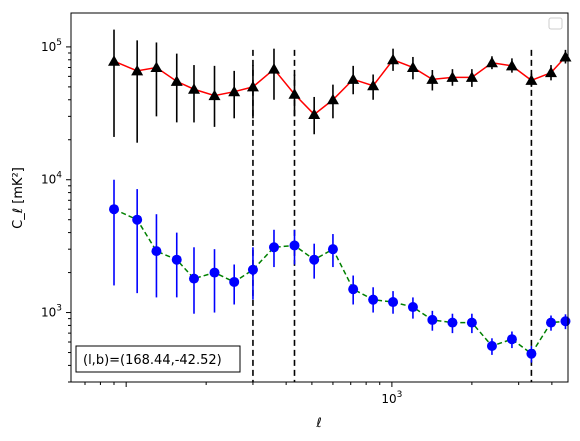  What do you see at coordinates (51, 179) in the screenshot?
I see `y-tick-label-1: 10⁴` at bounding box center [51, 179].